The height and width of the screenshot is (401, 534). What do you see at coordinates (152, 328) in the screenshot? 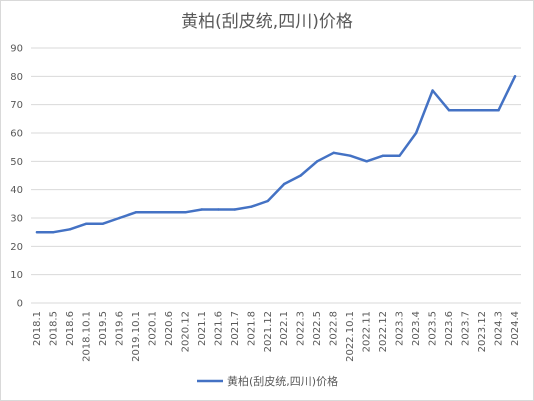
I see `x-tick-label: 2020.1` at bounding box center [152, 328].